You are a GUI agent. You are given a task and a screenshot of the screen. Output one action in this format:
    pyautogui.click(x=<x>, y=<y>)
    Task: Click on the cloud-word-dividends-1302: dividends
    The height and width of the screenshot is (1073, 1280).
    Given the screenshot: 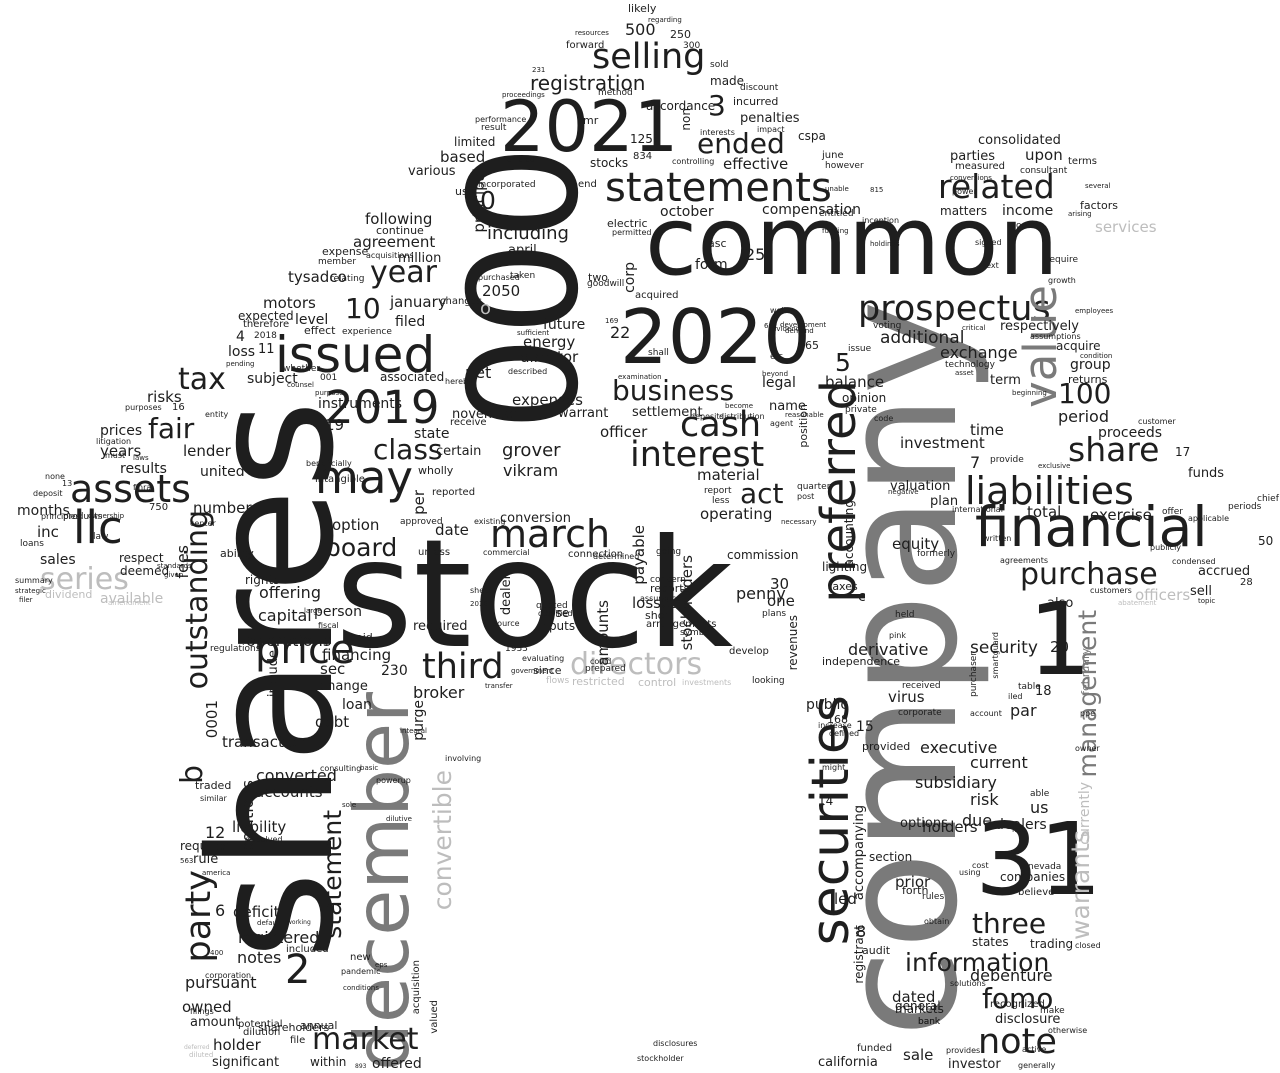 What is the action you would take?
    pyautogui.click(x=787, y=329)
    